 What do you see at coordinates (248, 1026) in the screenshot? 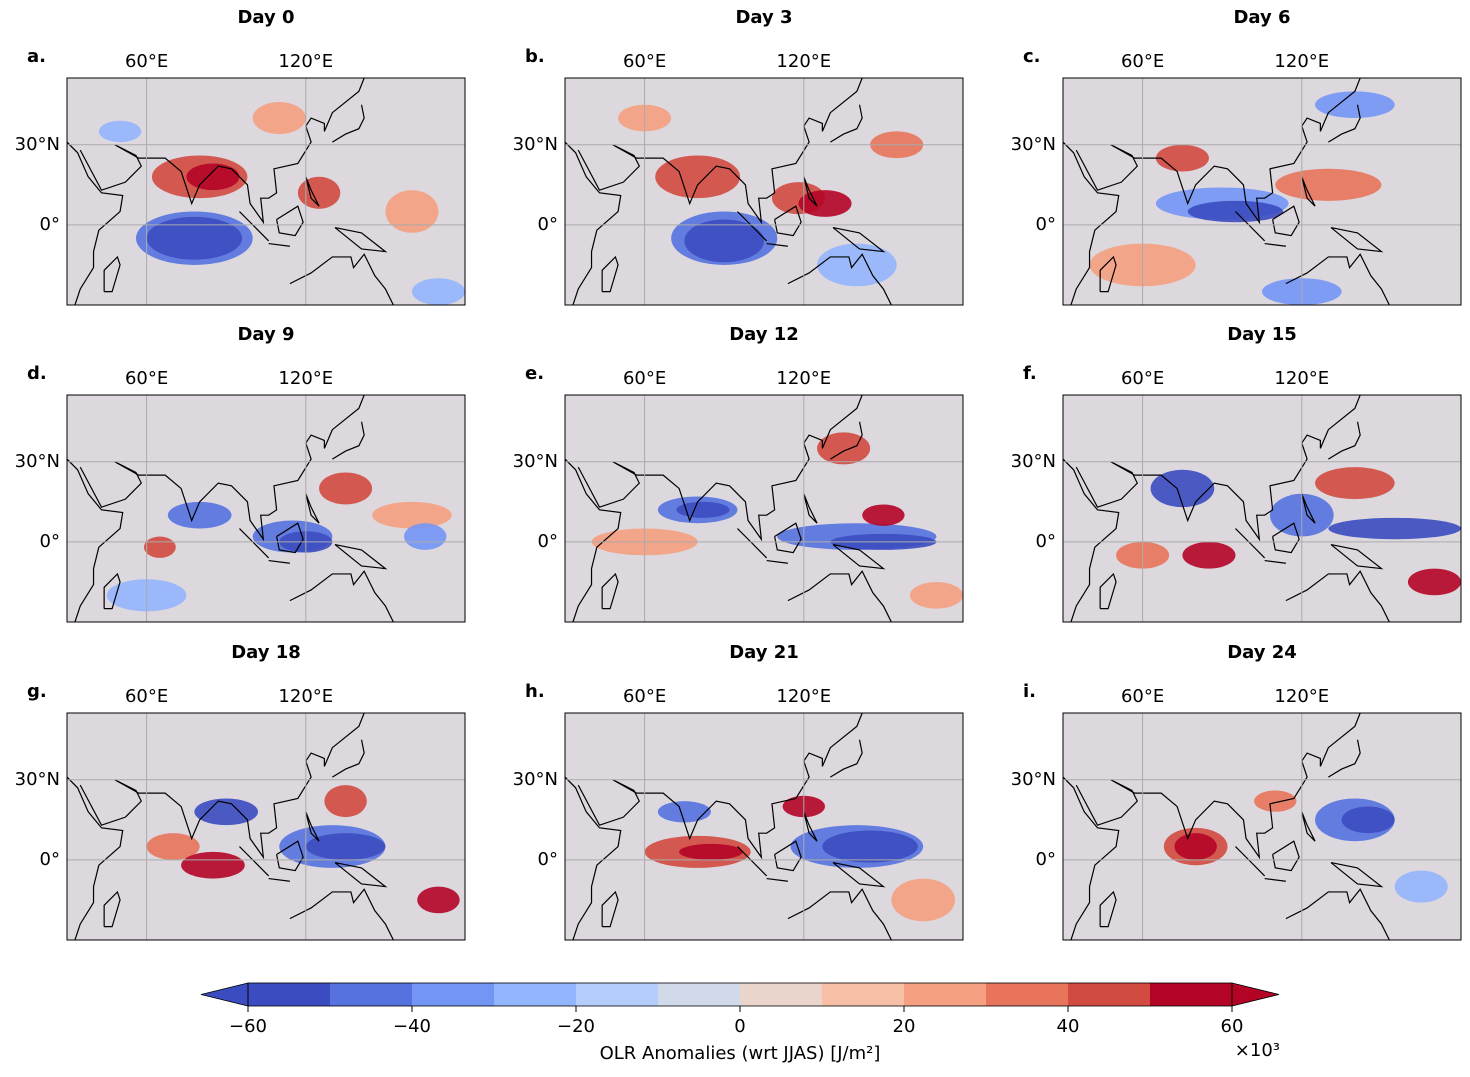
I see `colorbar-tick-label: −60` at bounding box center [248, 1026].